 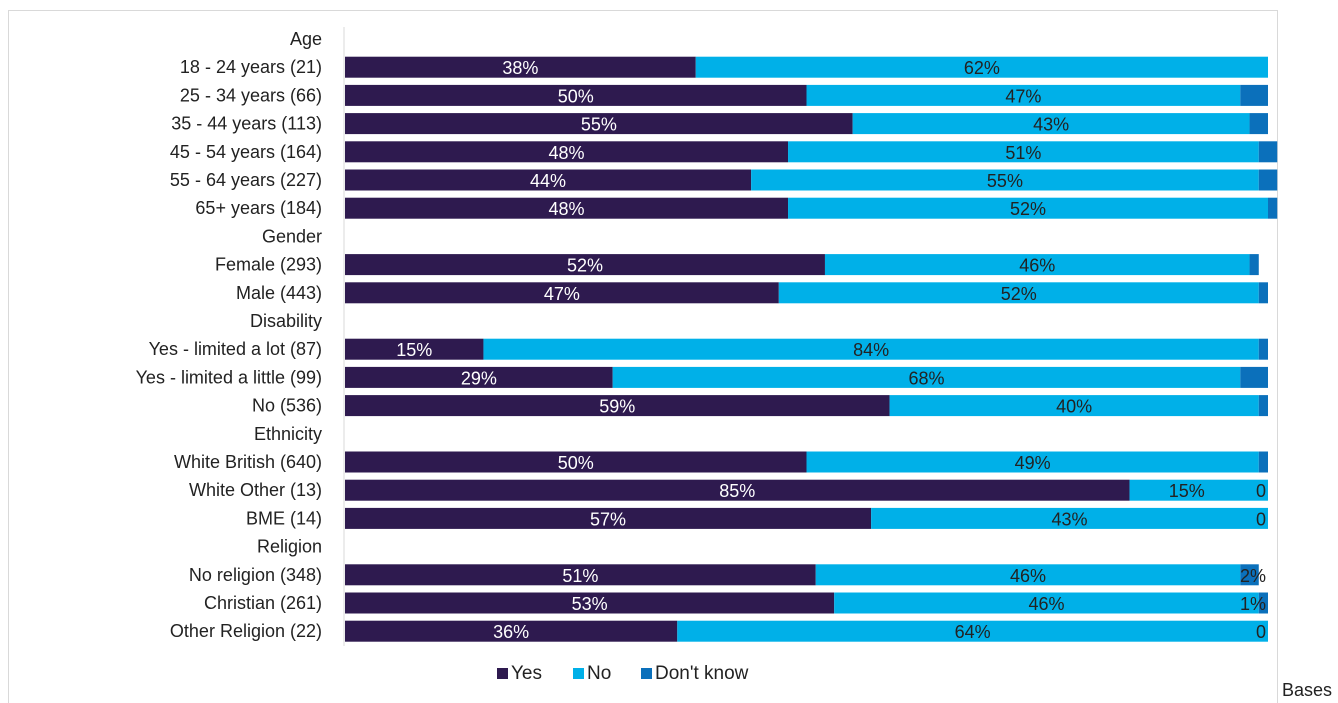 What do you see at coordinates (268, 265) in the screenshot?
I see `category-label: Female (293)` at bounding box center [268, 265].